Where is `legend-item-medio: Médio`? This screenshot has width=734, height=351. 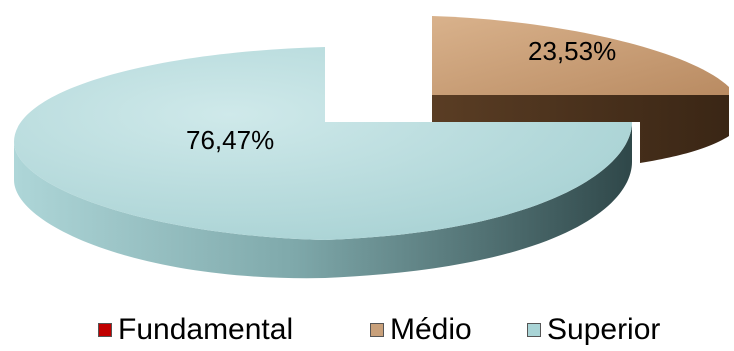
legend-item-medio: Médio is located at coordinates (421, 330).